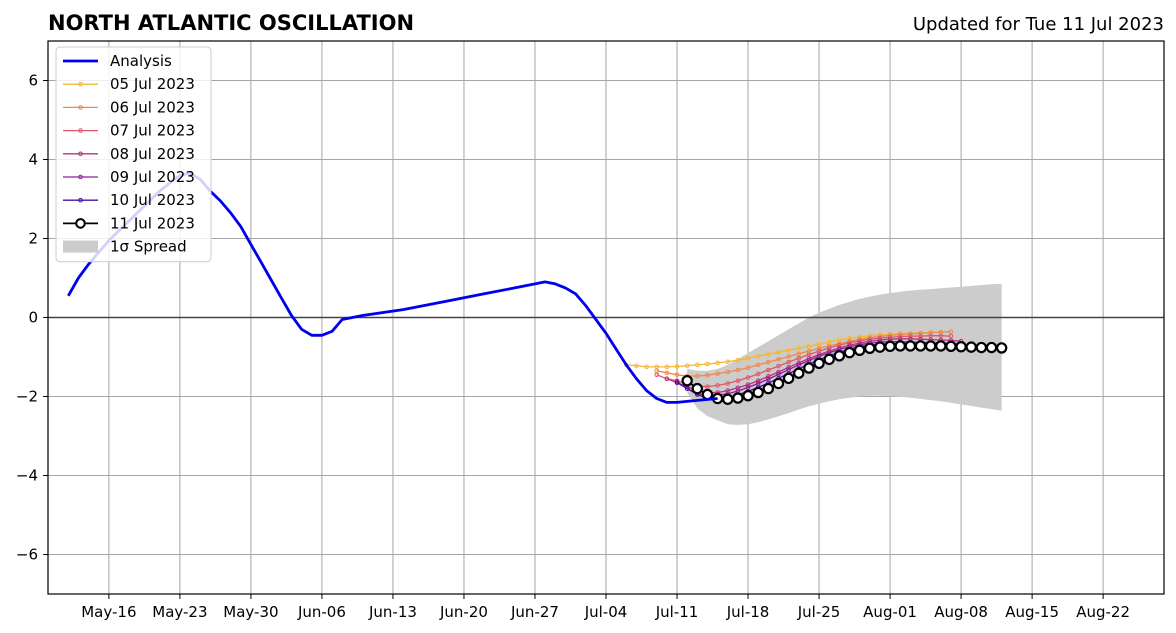  What do you see at coordinates (1103, 612) in the screenshot?
I see `x-tick-label: Aug-22` at bounding box center [1103, 612].